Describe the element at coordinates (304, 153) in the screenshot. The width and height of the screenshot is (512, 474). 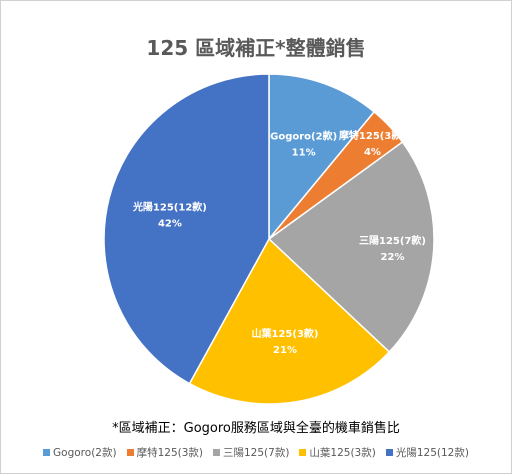
I see `slice-percent-label: 11%` at that location.